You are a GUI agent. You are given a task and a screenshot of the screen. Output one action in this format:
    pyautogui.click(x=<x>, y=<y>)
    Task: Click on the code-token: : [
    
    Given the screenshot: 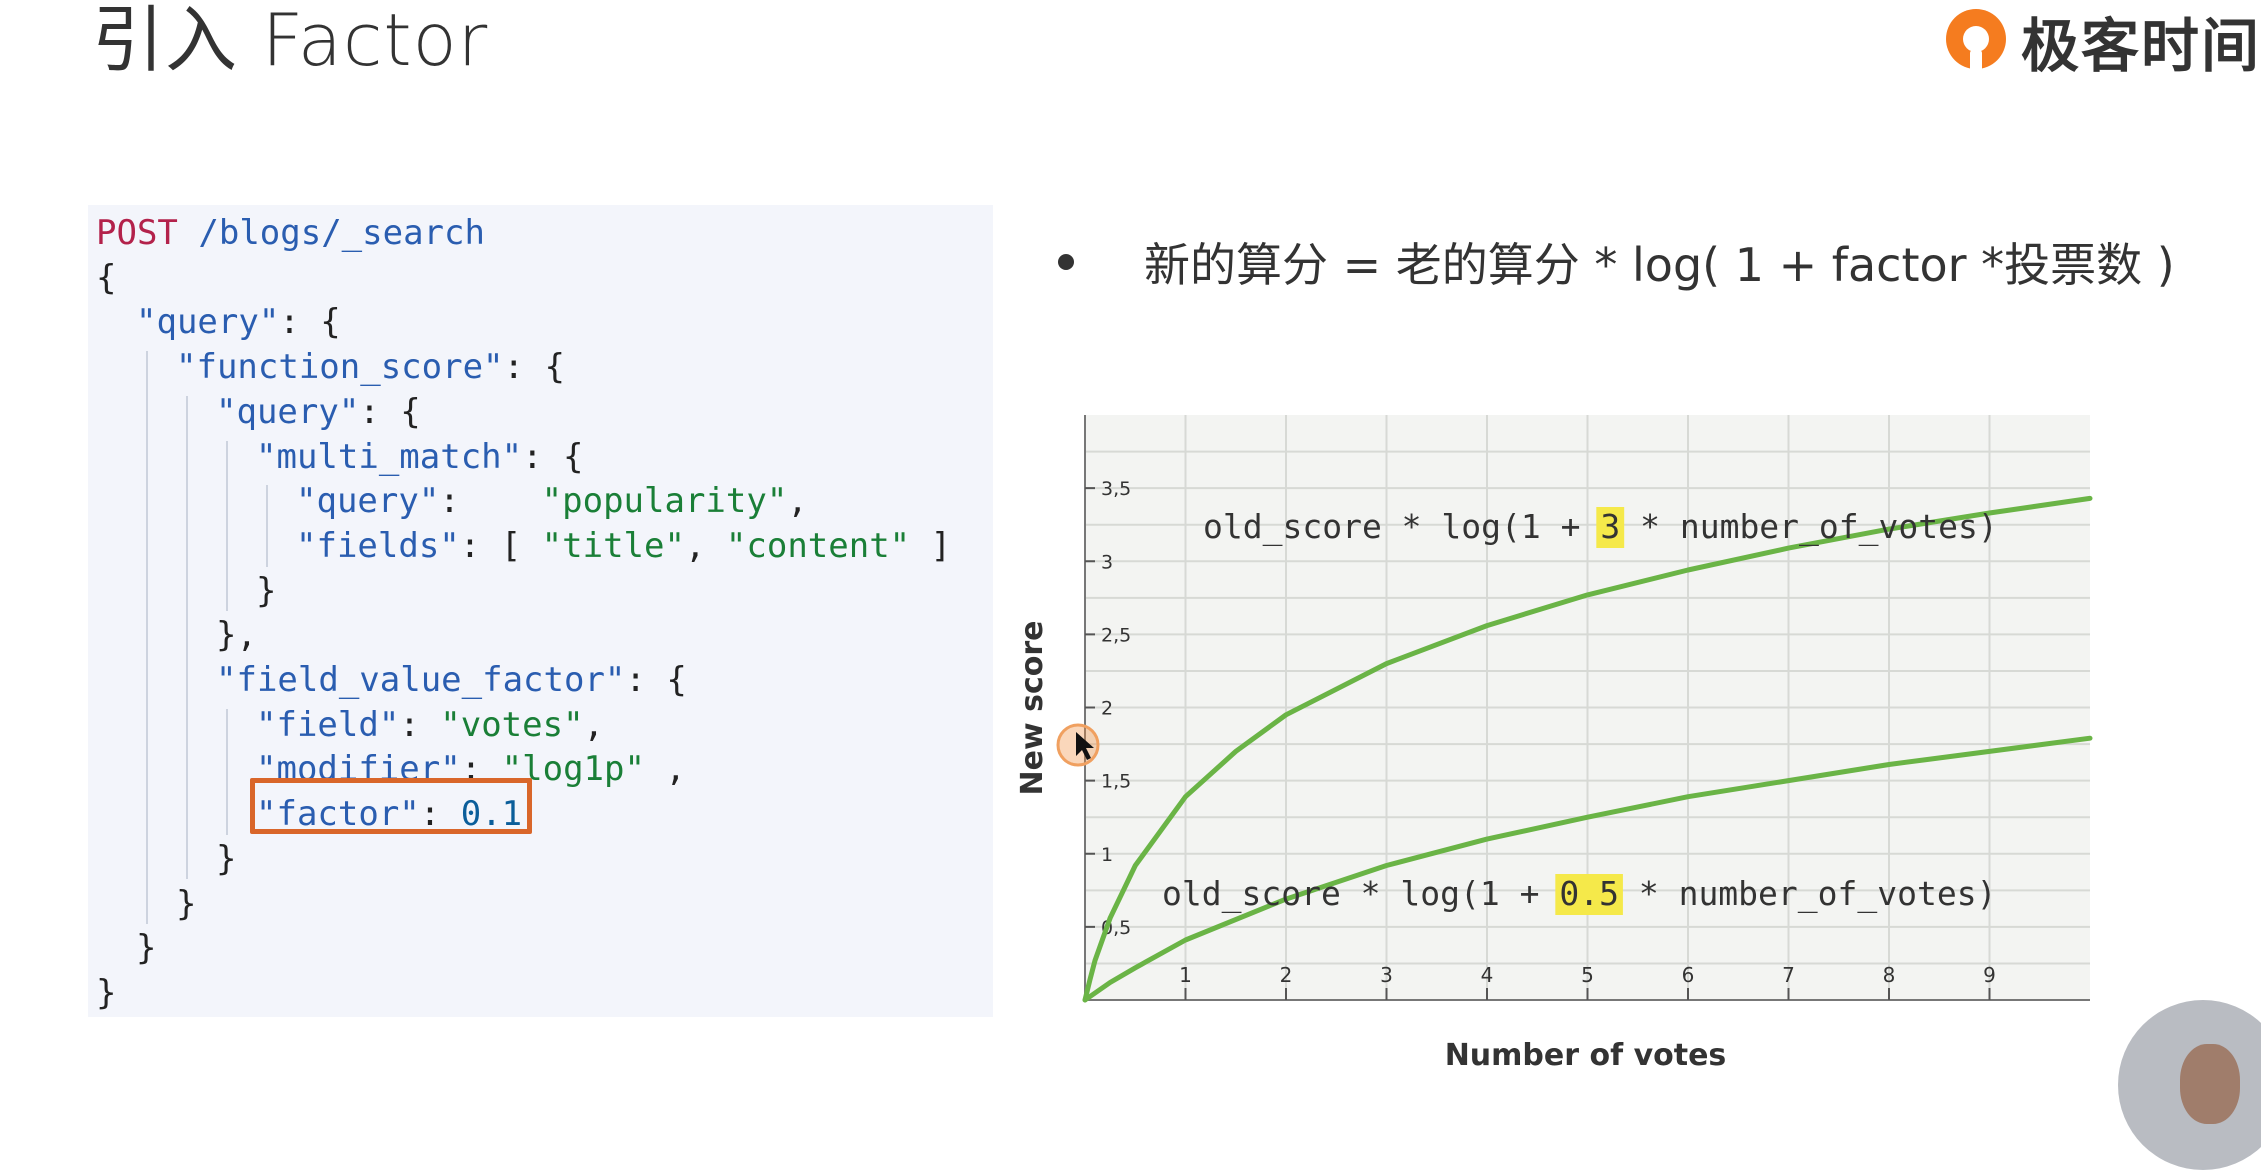 What is the action you would take?
    pyautogui.click(x=500, y=545)
    